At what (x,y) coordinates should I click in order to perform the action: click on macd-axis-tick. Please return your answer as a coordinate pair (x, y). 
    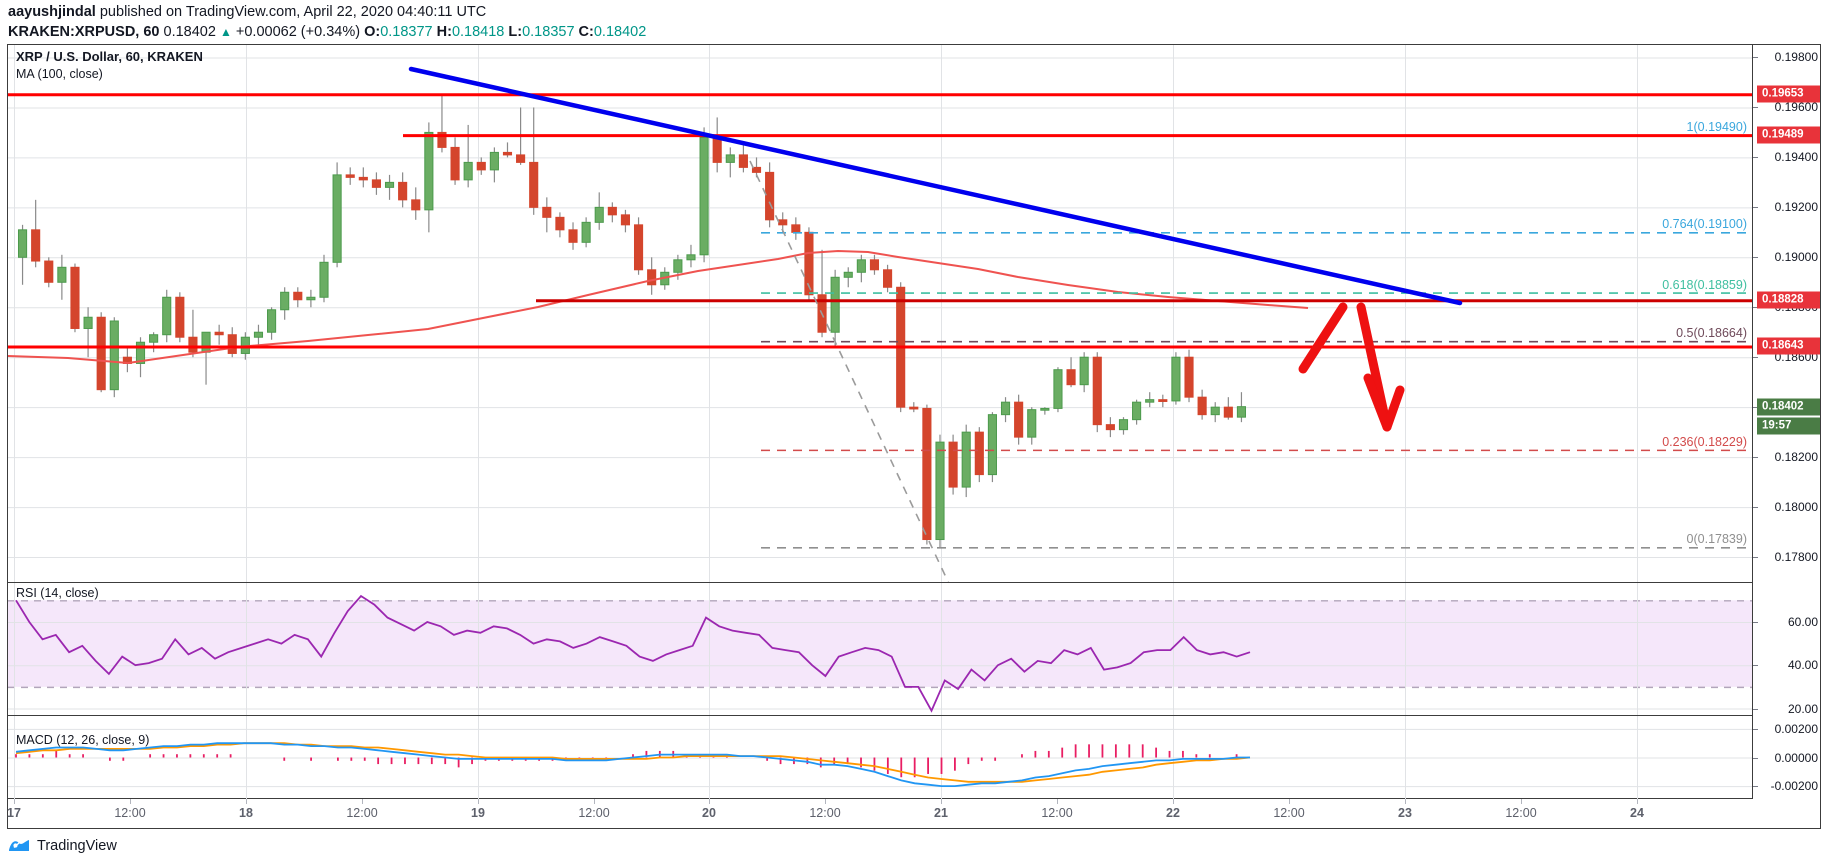
    Looking at the image, I should click on (1755, 758).